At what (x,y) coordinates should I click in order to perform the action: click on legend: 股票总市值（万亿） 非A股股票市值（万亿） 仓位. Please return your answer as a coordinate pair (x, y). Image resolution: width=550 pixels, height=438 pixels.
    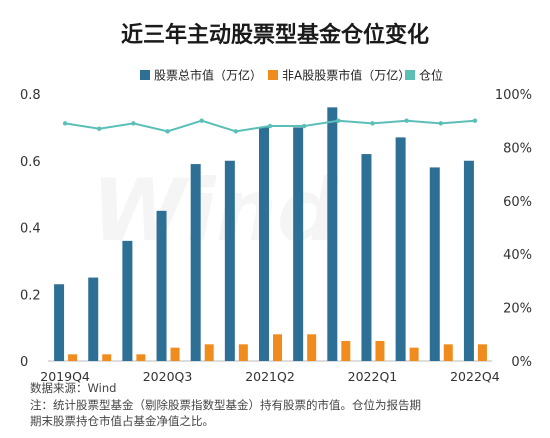
    Looking at the image, I should click on (291, 75).